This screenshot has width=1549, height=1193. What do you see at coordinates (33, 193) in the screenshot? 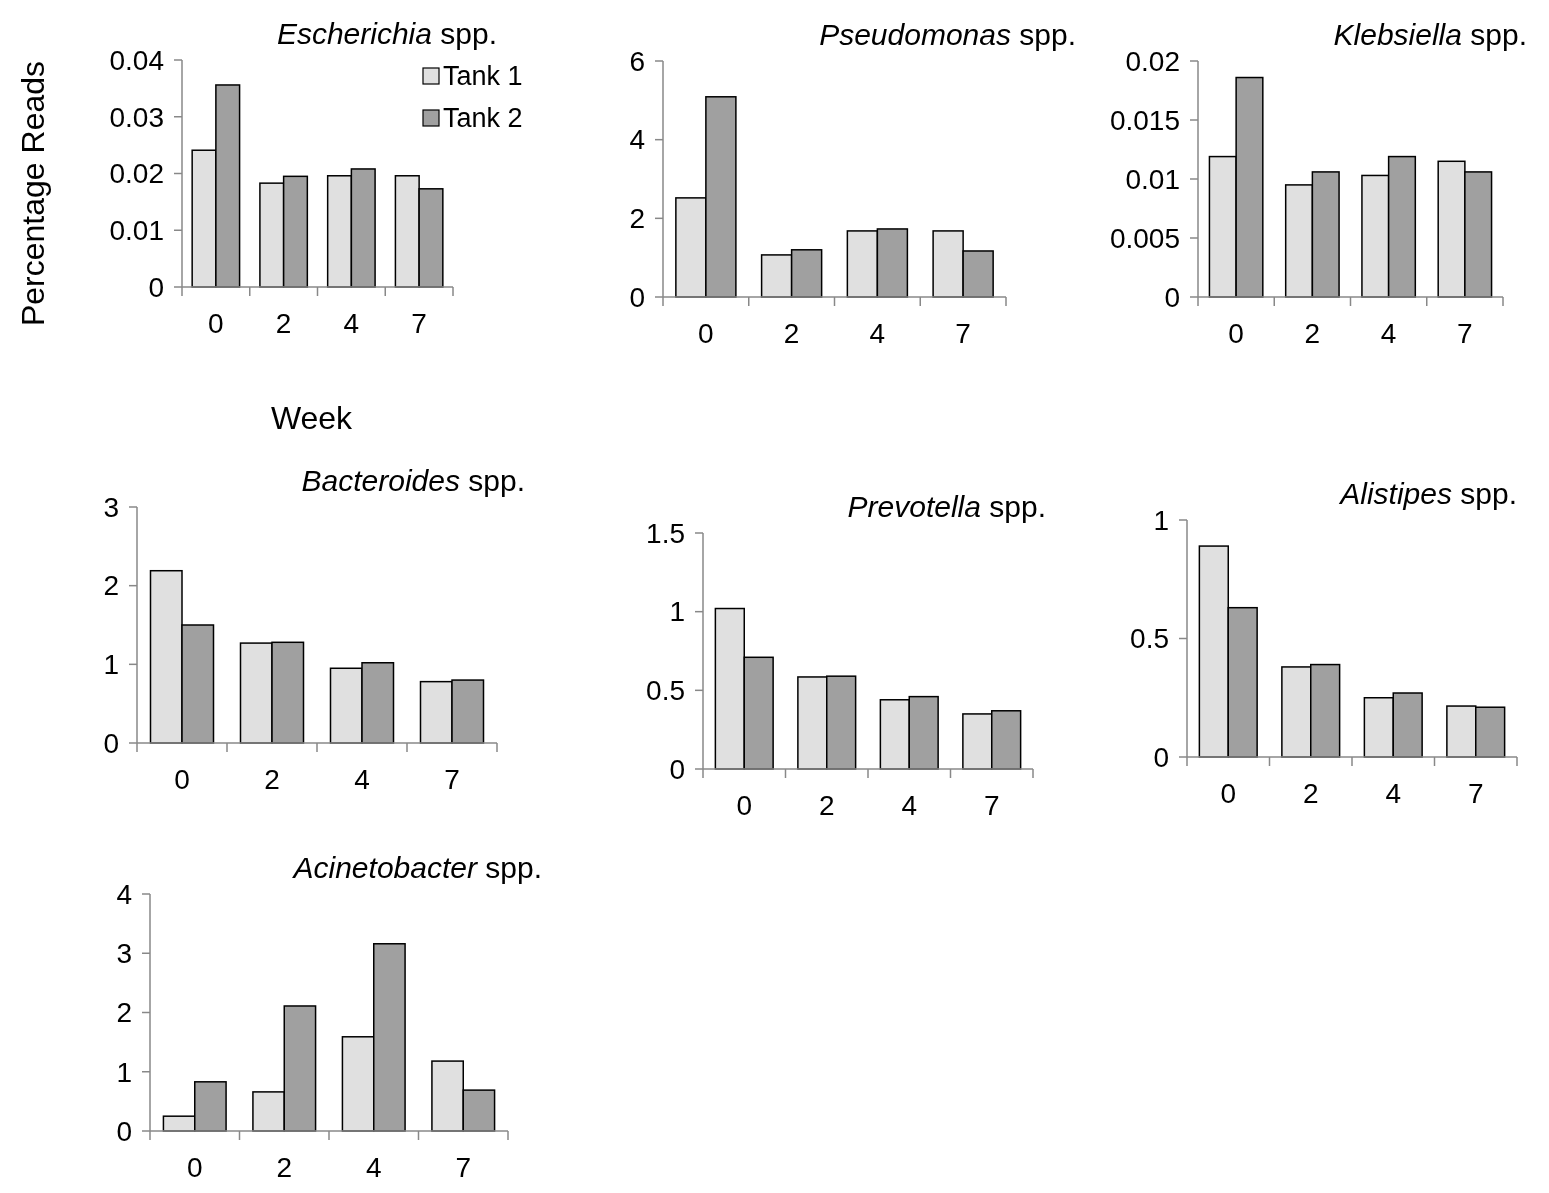
I see `y-axis-title: Percentage Reads` at bounding box center [33, 193].